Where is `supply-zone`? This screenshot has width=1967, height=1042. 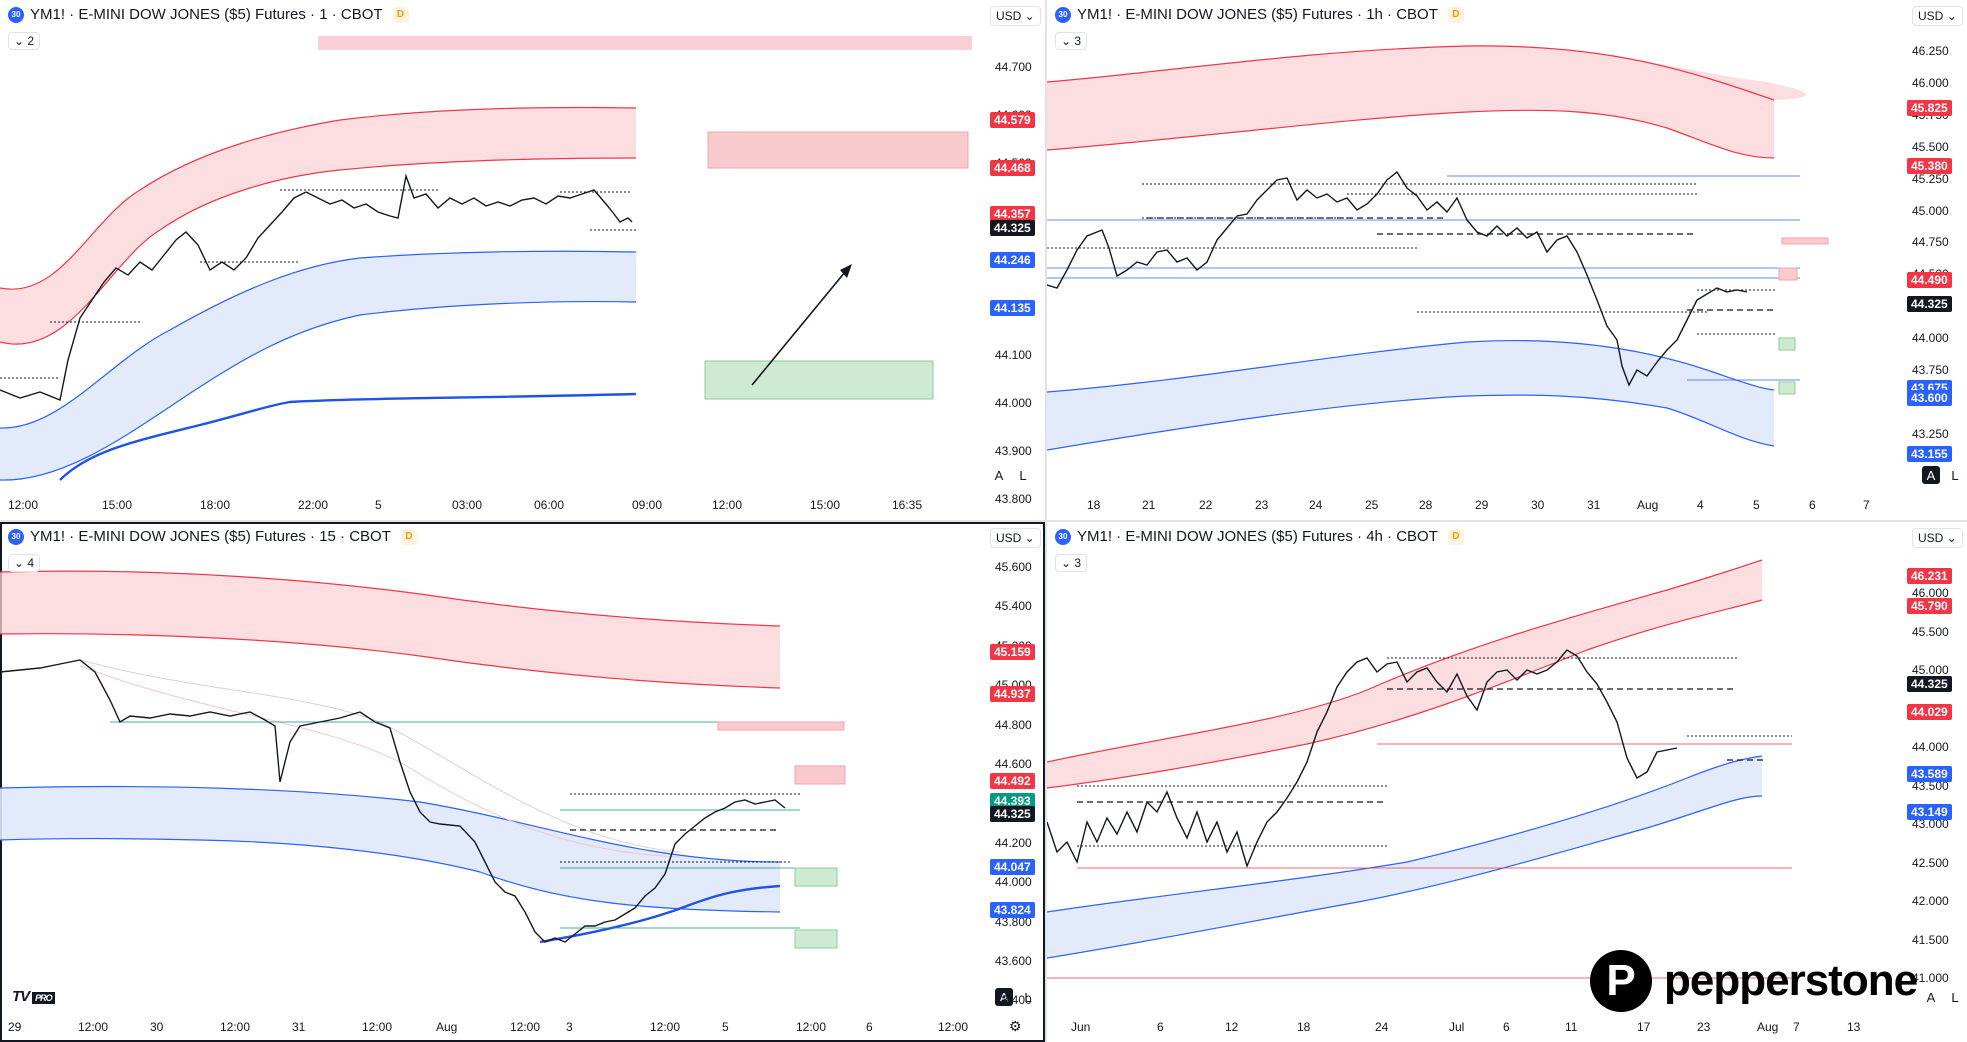 supply-zone is located at coordinates (838, 150).